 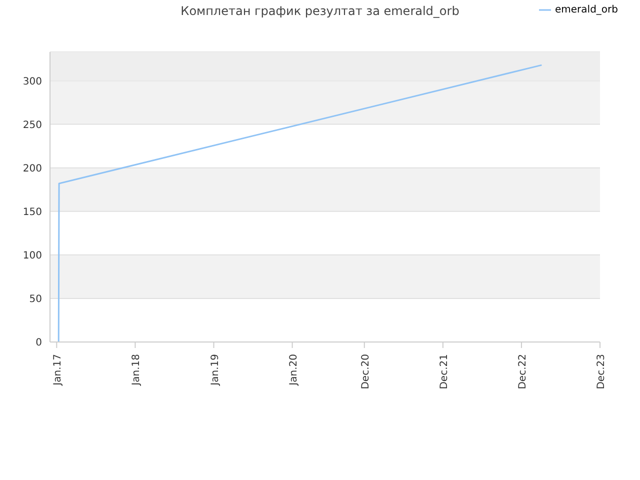 What do you see at coordinates (58, 370) in the screenshot?
I see `x-tick-label: Jan.17` at bounding box center [58, 370].